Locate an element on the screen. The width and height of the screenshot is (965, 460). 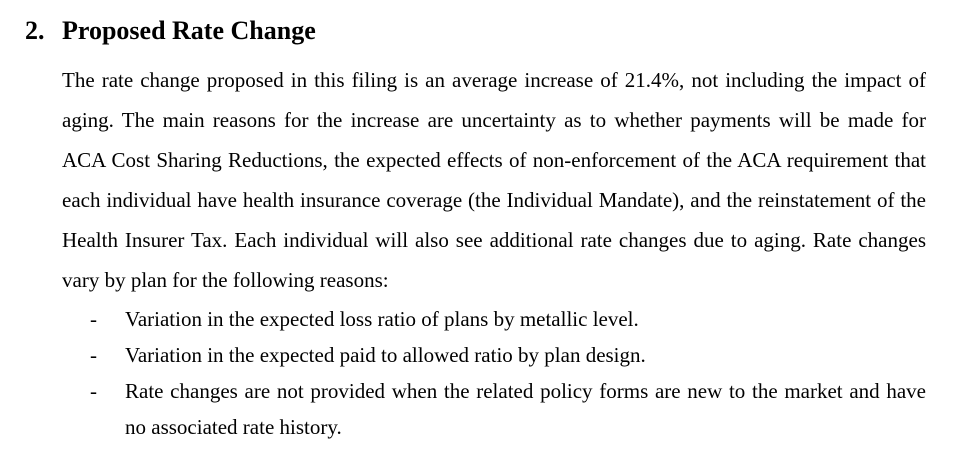
section-heading: 2. Proposed Rate Change is located at coordinates (475, 31).